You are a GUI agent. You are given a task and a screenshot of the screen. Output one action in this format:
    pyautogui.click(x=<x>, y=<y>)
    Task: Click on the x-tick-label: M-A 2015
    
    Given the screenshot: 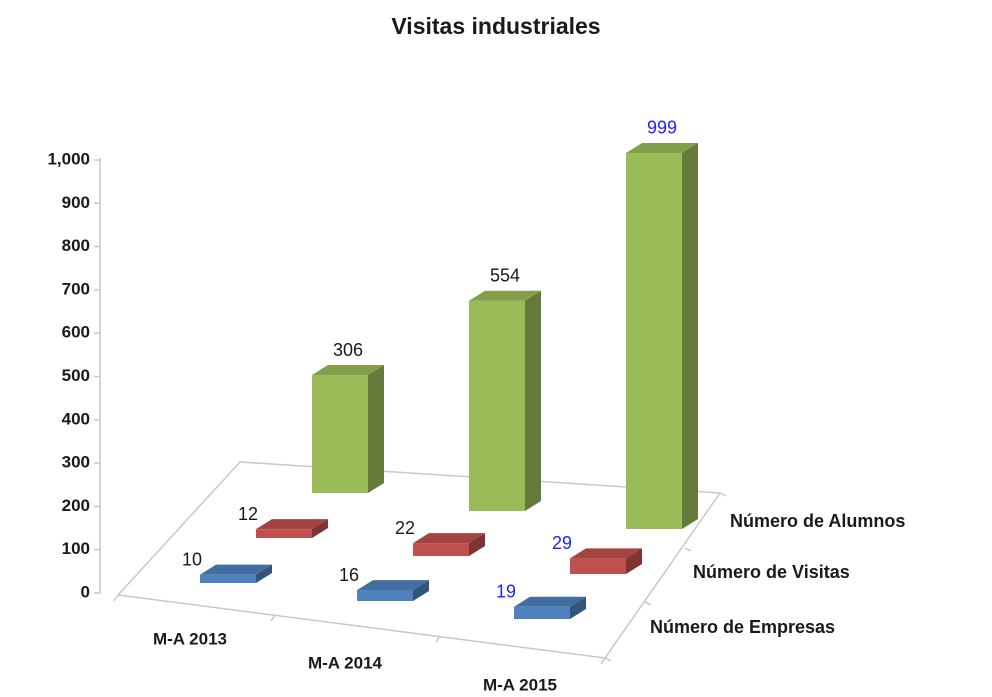 What is the action you would take?
    pyautogui.click(x=520, y=684)
    